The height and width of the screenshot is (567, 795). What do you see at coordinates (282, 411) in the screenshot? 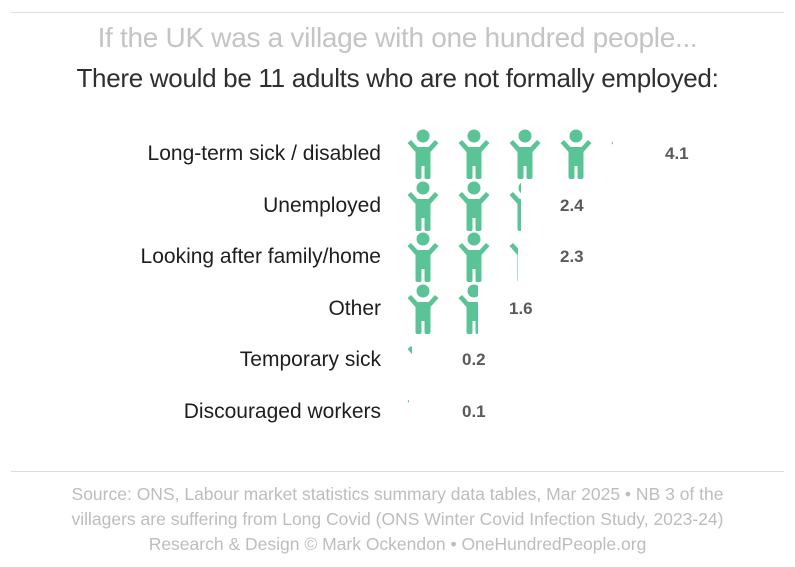
I see `category-label: Discouraged workers` at bounding box center [282, 411].